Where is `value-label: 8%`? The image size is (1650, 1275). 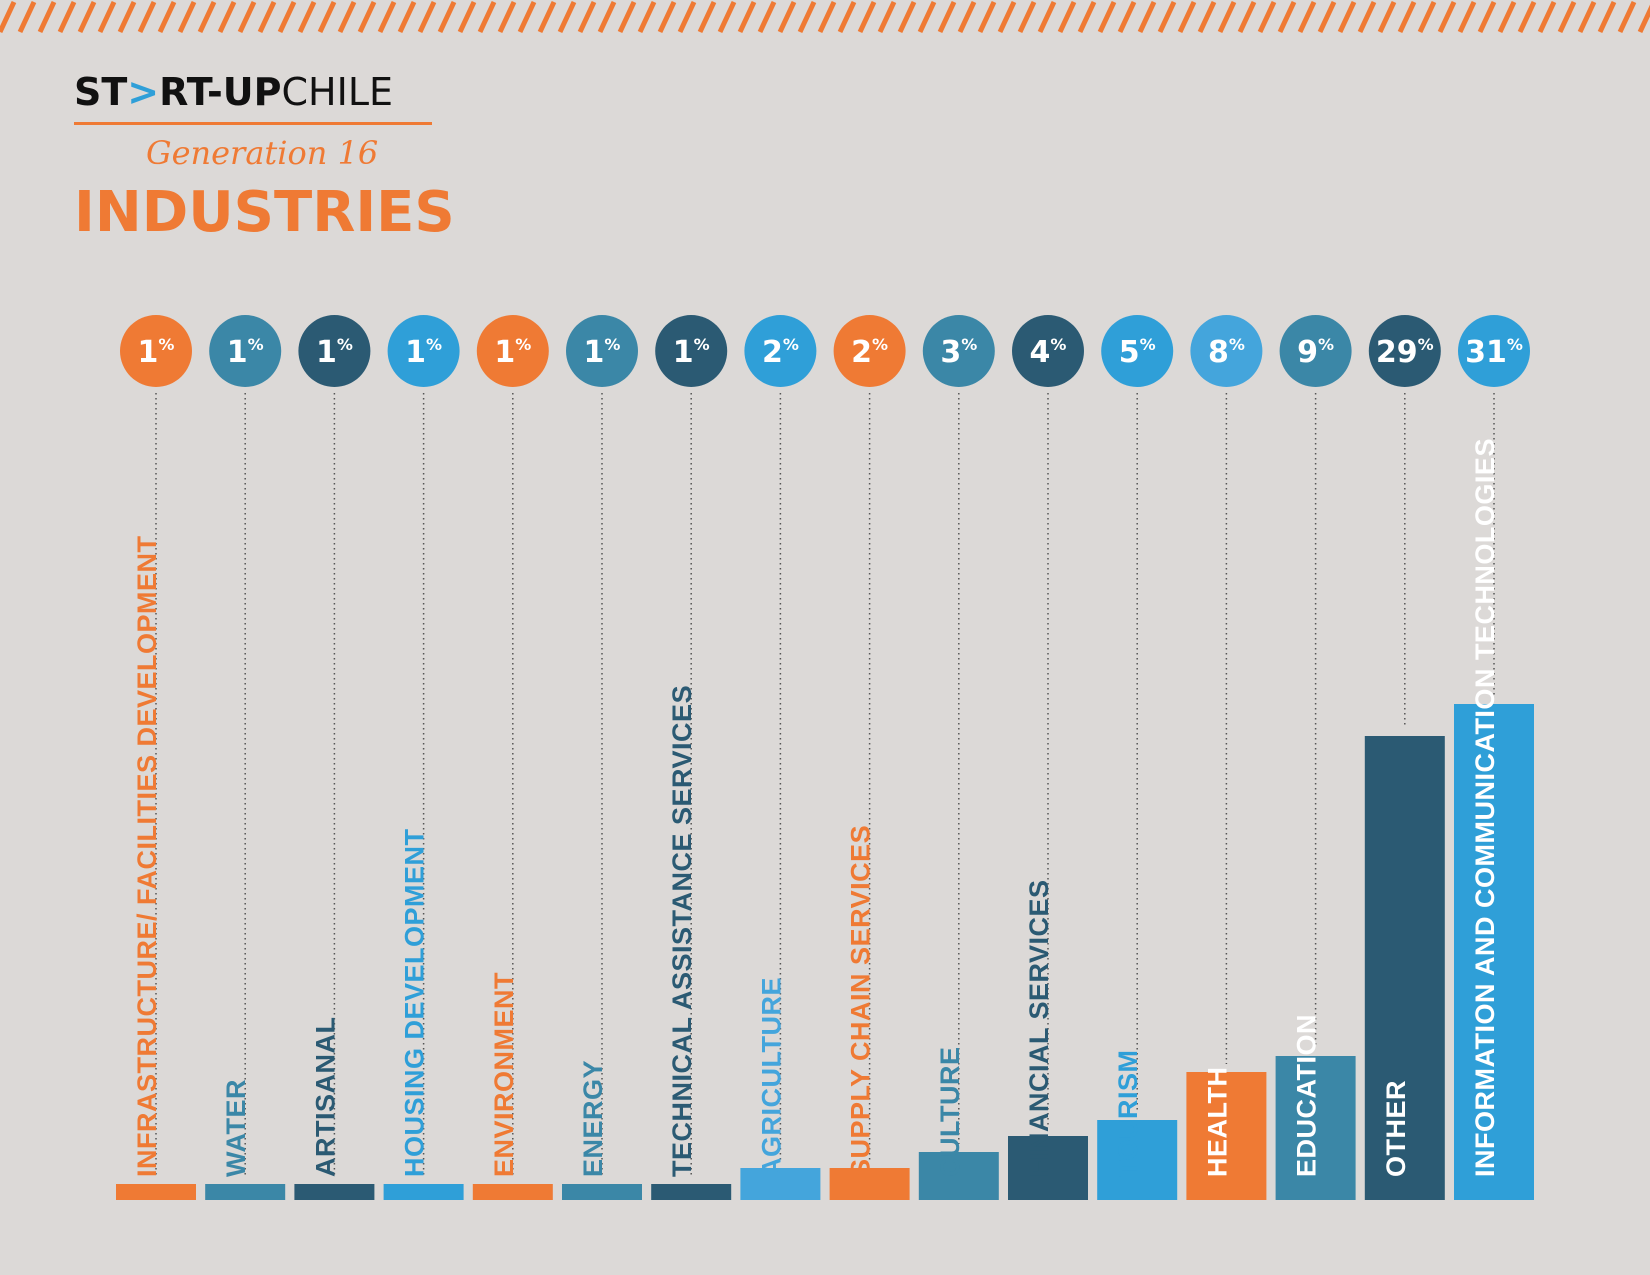
value-label: 8% is located at coordinates (1226, 352).